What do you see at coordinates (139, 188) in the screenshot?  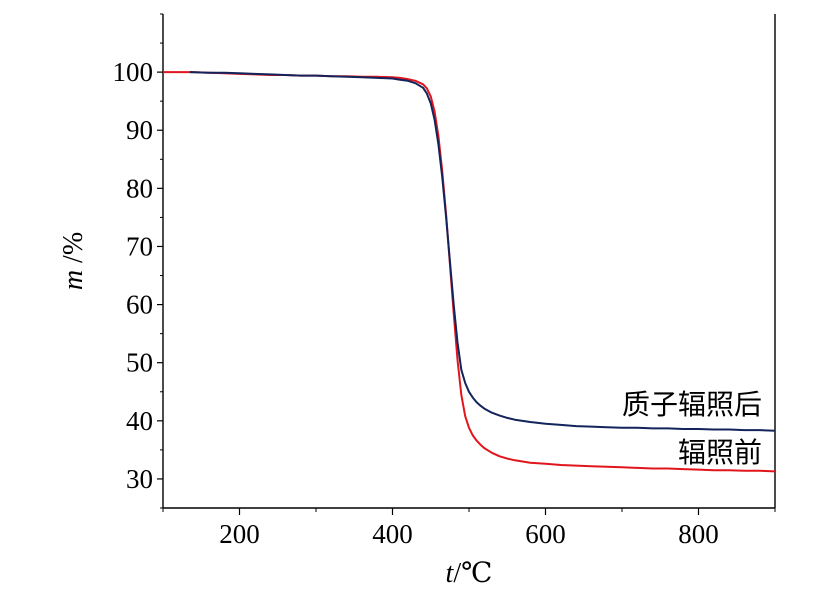 I see `y-tick-label-80: 80` at bounding box center [139, 188].